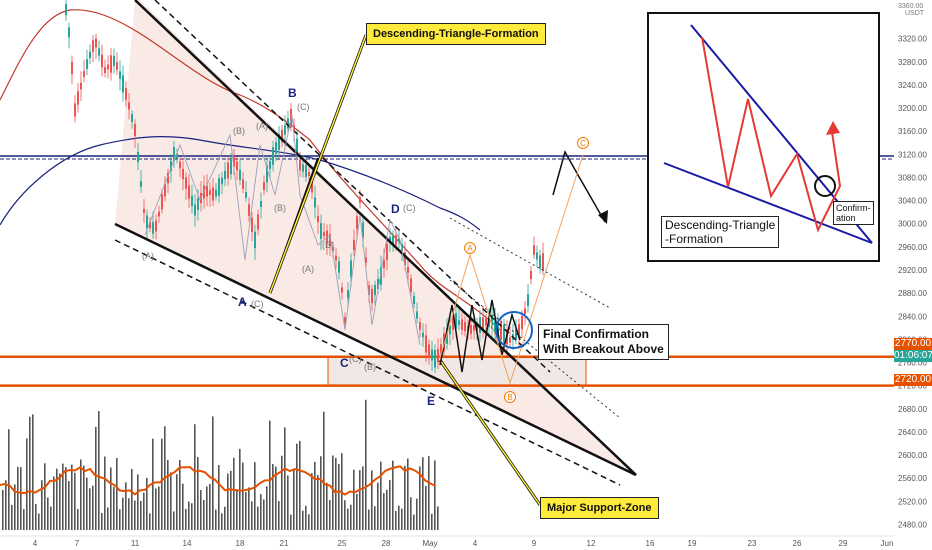 This screenshot has width=932, height=550. I want to click on y-tick-label: 2680.00, so click(912, 409).